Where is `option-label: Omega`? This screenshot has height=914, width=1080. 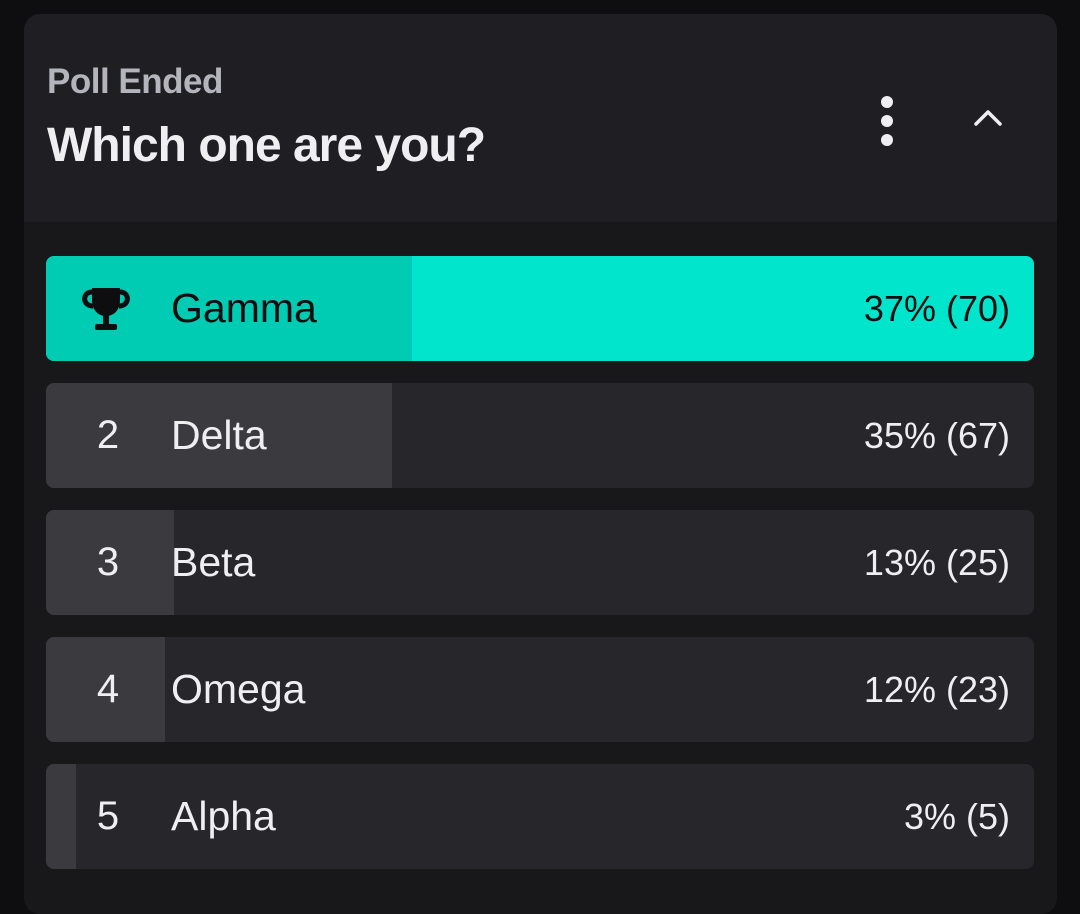 option-label: Omega is located at coordinates (238, 689).